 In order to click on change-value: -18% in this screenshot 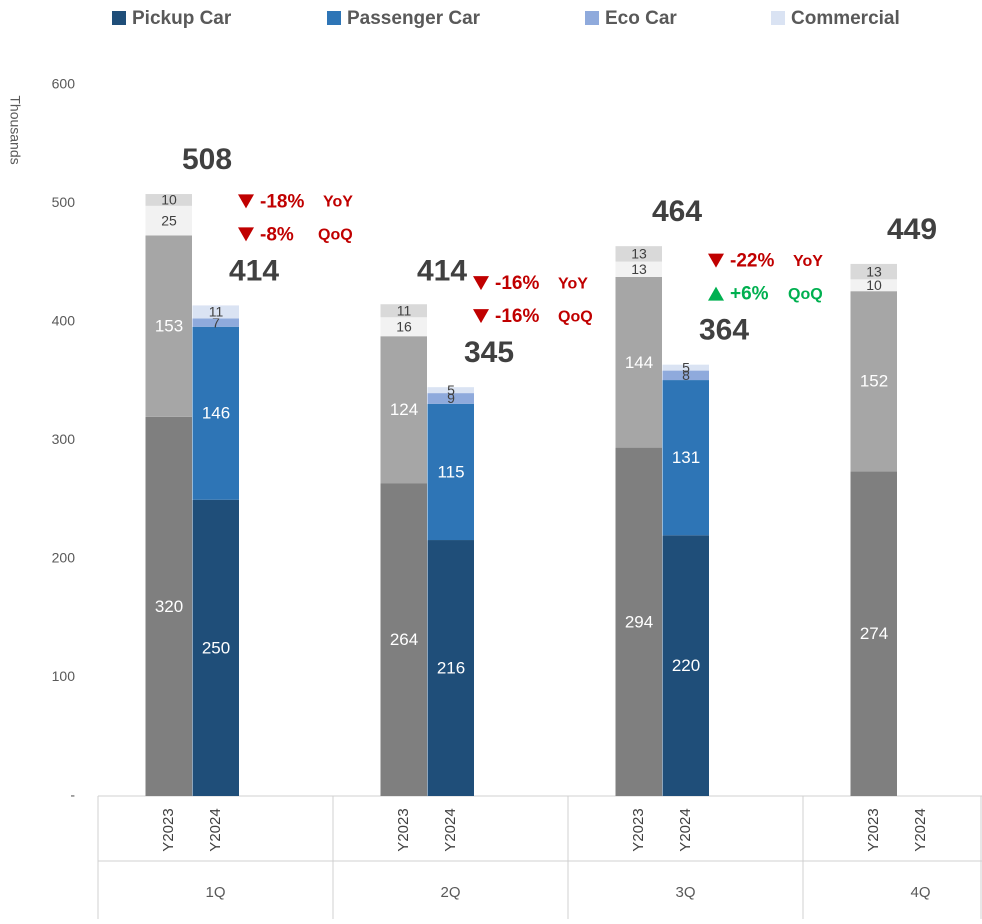, I will do `click(282, 201)`.